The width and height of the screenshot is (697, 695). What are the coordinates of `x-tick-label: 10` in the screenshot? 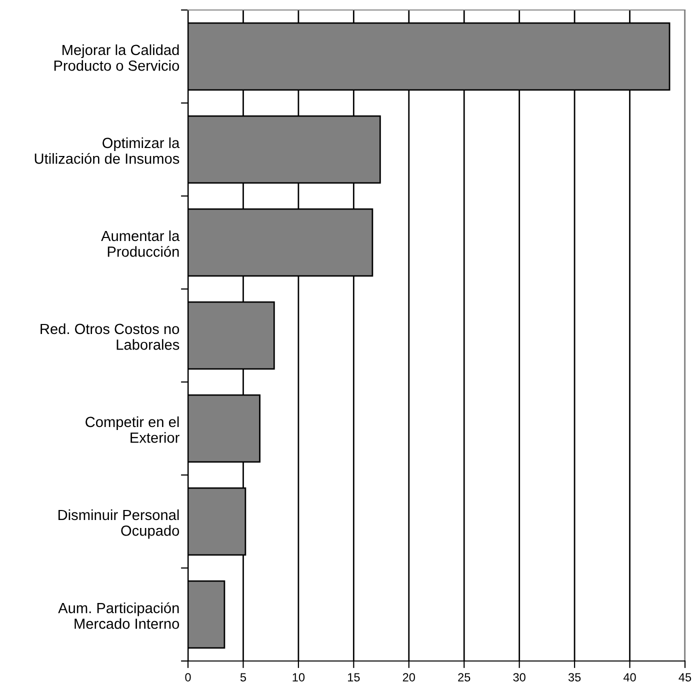 It's located at (298, 677).